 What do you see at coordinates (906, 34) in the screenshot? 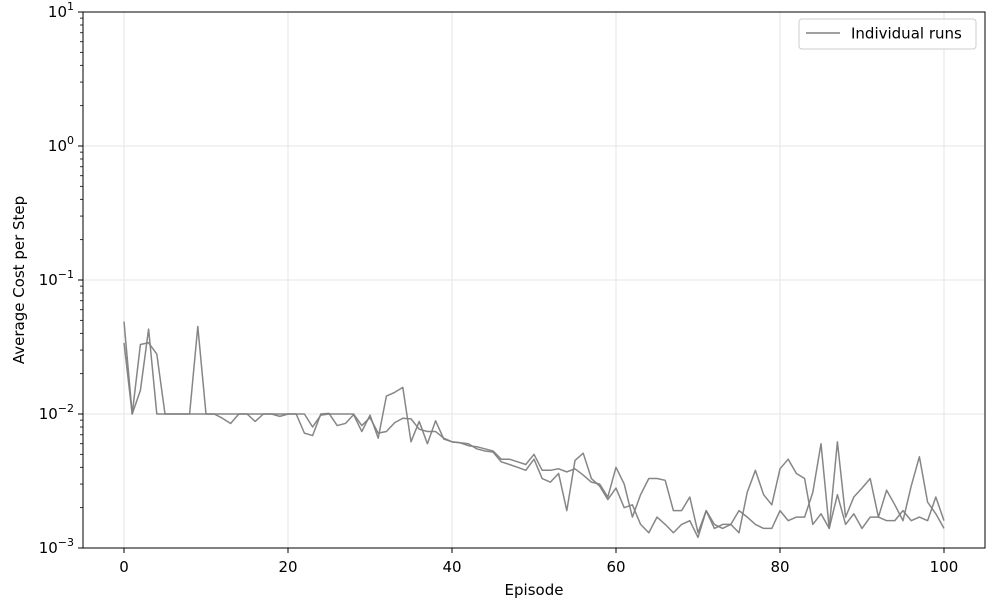
I see `legend-label: Individual runs` at bounding box center [906, 34].